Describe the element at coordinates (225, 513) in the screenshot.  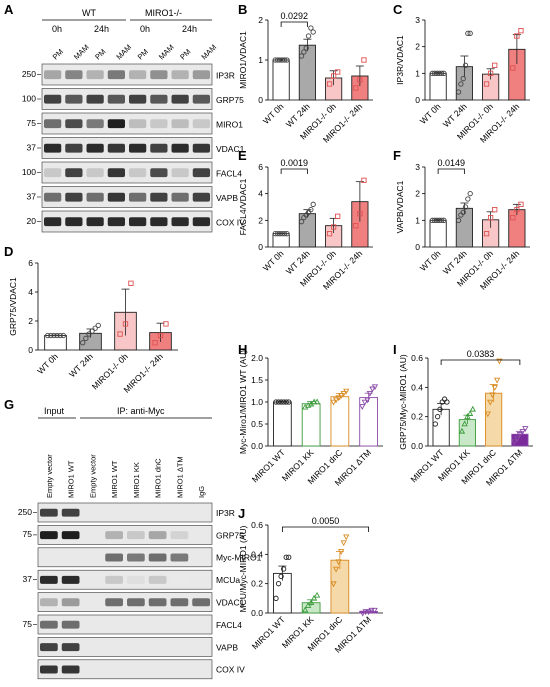
I see `band-label: IP3R` at that location.